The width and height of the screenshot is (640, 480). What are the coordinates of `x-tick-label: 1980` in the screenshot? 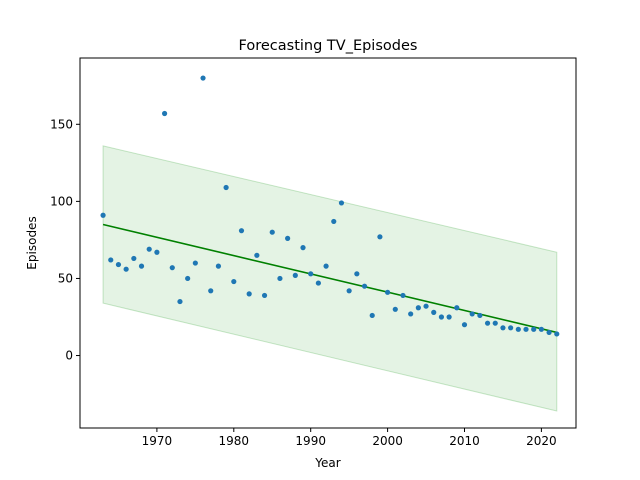 It's located at (234, 441).